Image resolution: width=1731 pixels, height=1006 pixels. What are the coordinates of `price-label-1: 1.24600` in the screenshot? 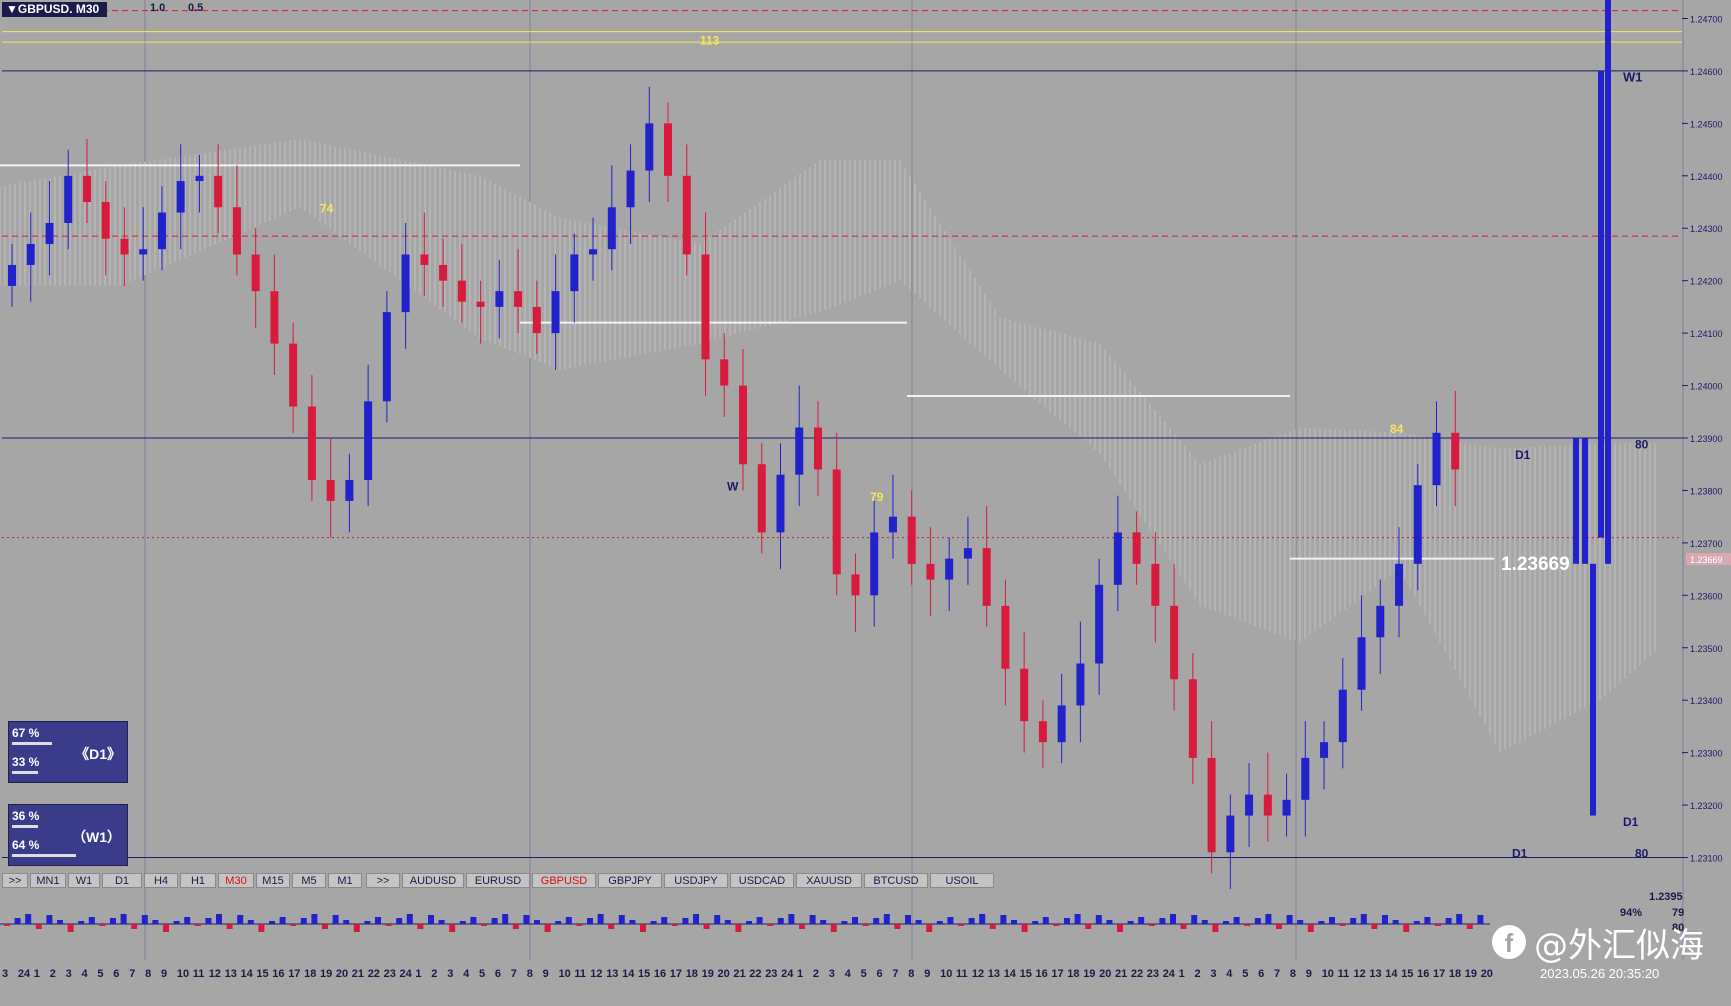 It's located at (1706, 72).